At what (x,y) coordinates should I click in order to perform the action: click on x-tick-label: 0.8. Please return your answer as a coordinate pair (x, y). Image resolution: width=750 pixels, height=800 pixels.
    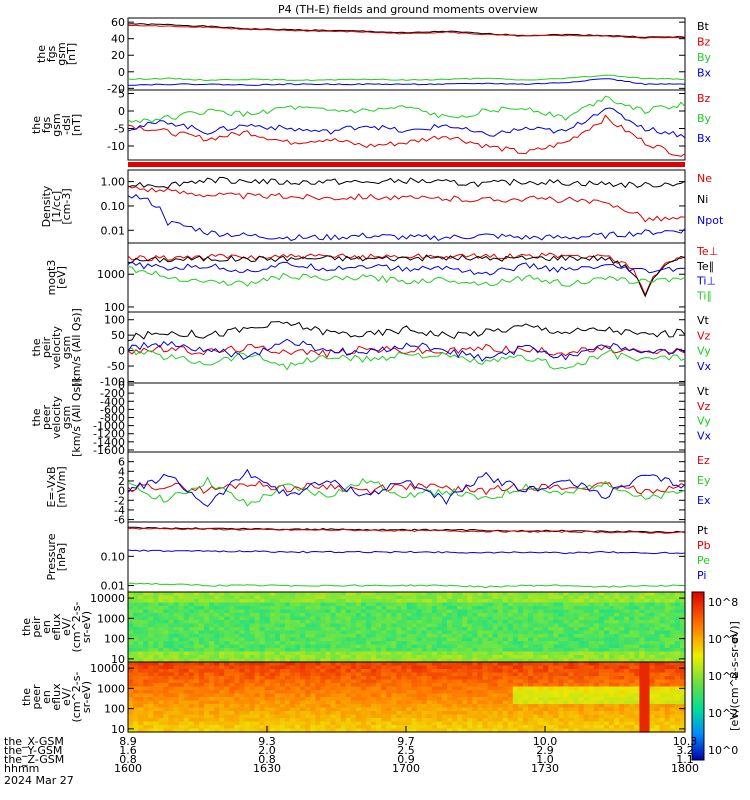
    Looking at the image, I should click on (267, 759).